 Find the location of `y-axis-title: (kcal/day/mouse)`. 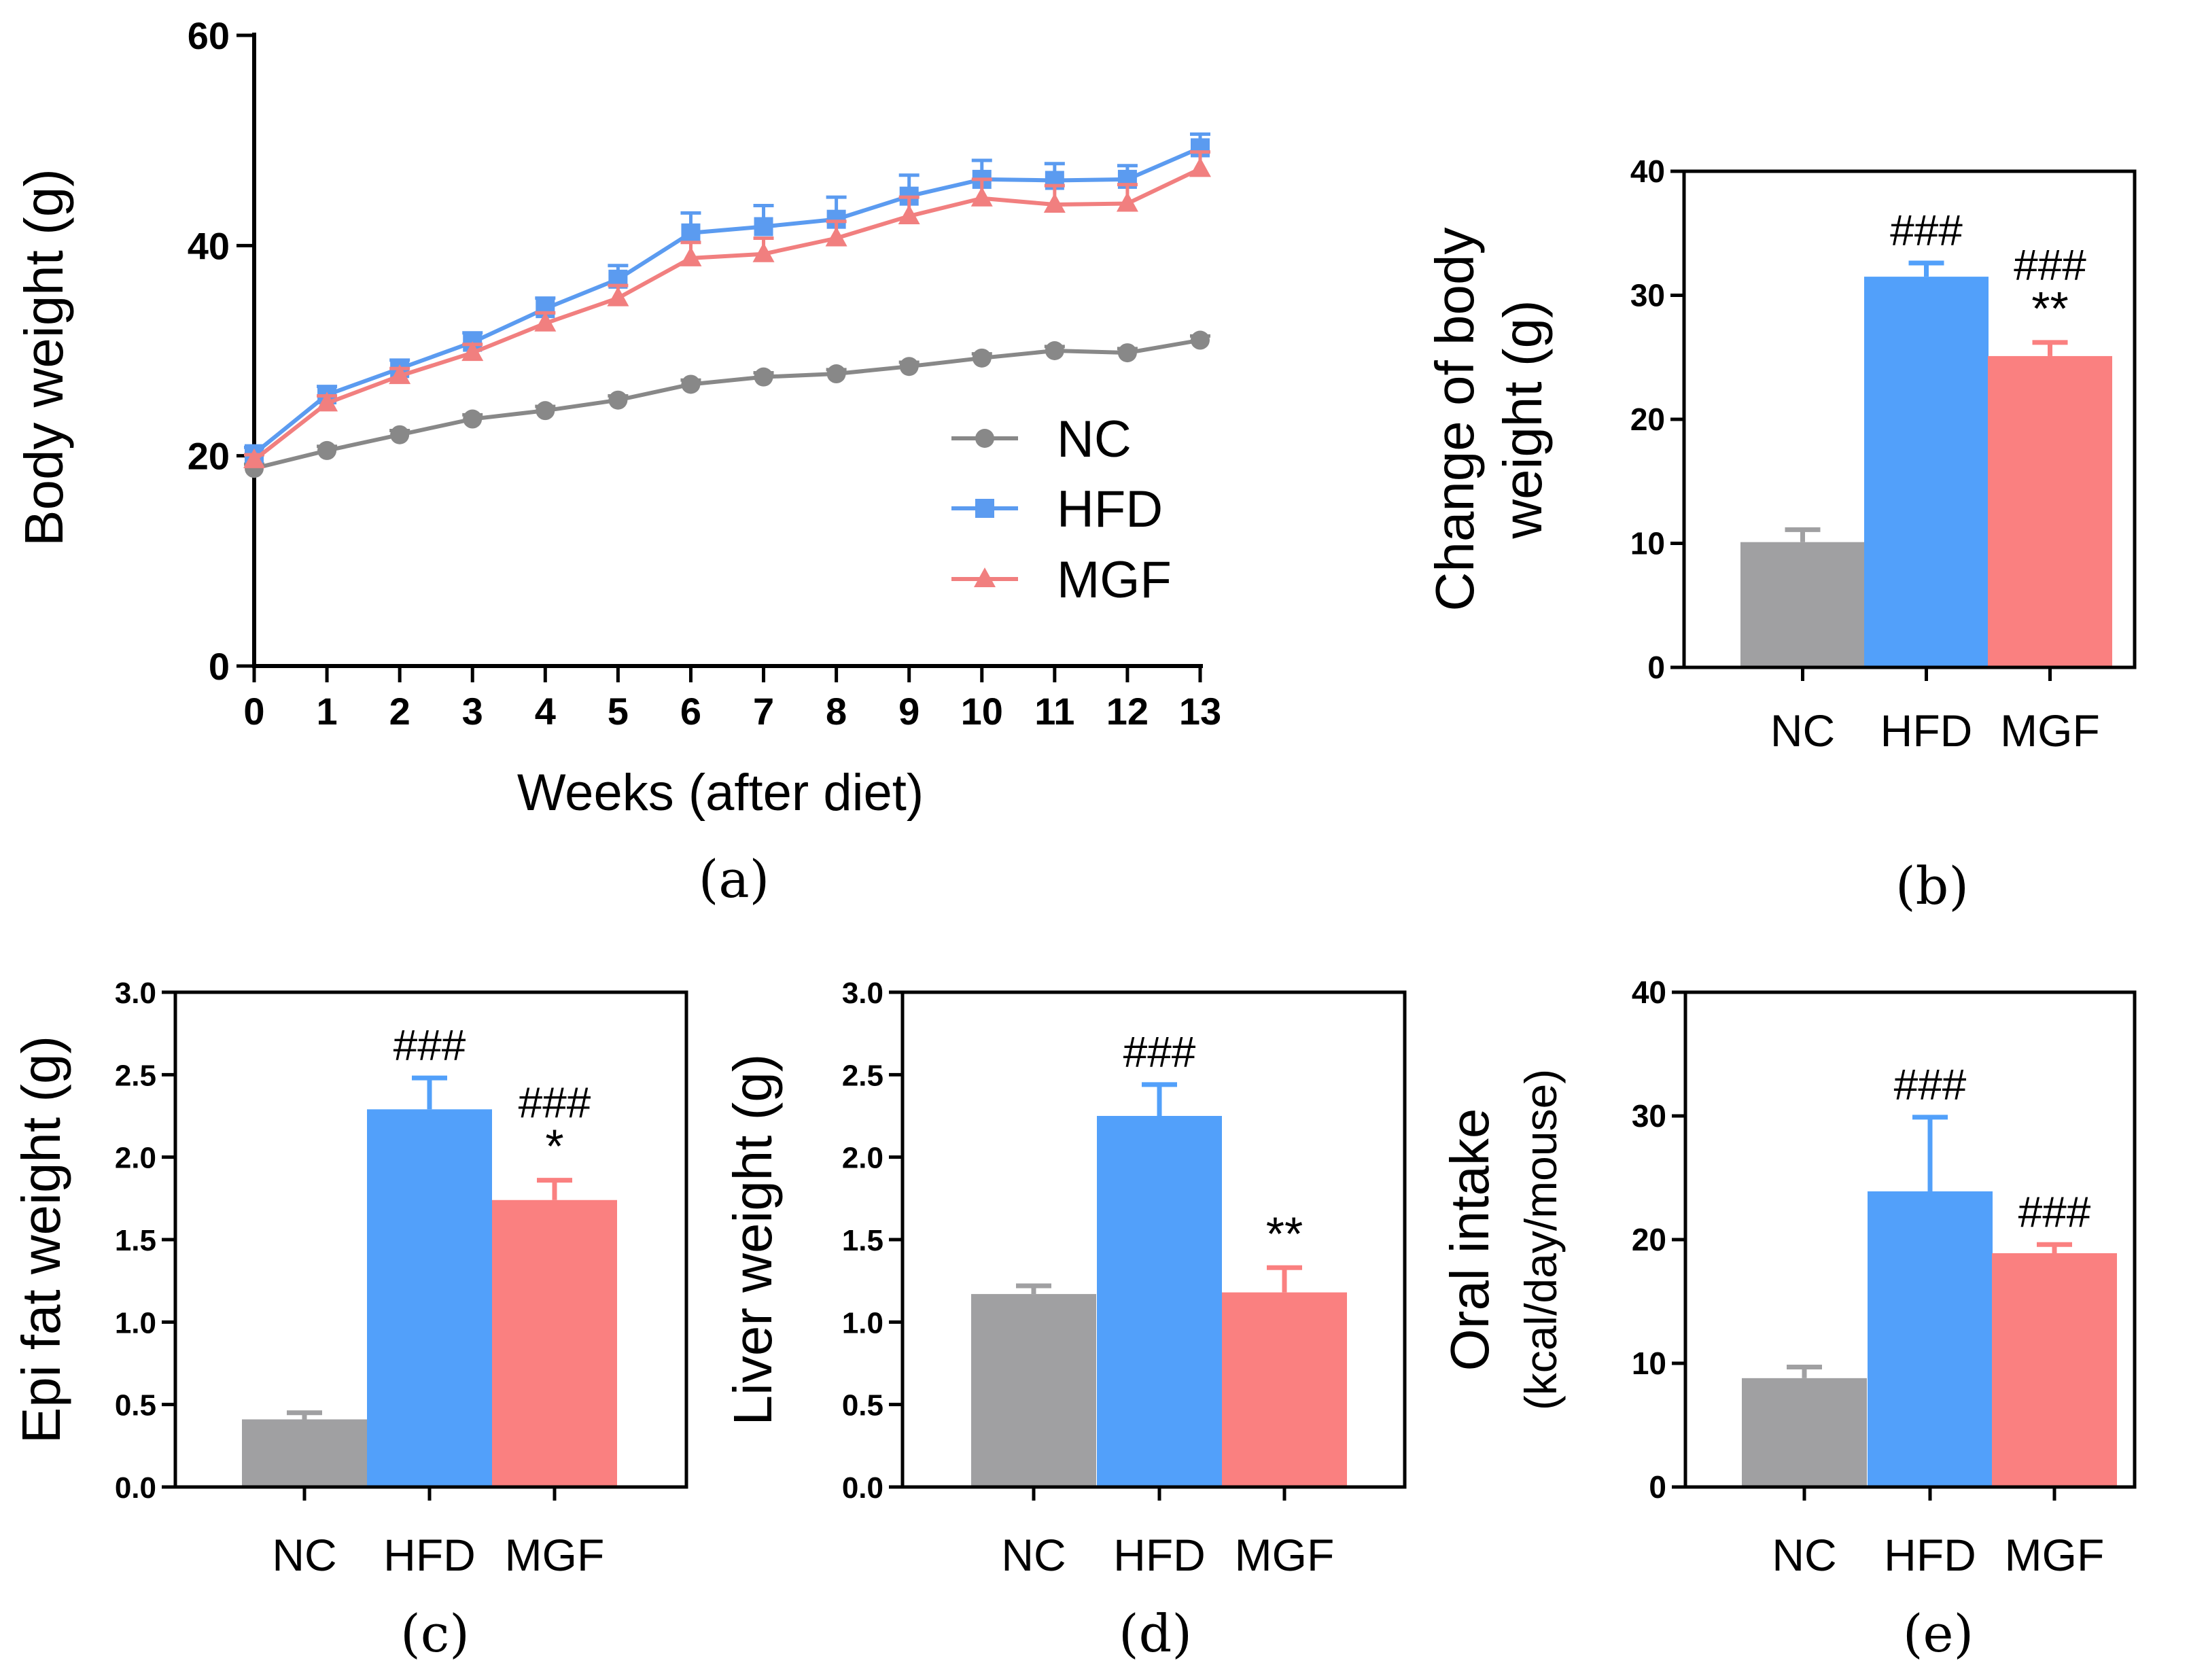

y-axis-title: (kcal/day/mouse) is located at coordinates (1541, 1240).